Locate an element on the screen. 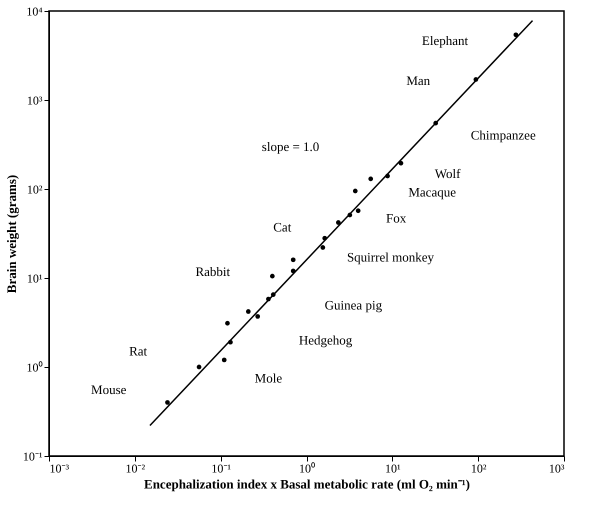 This screenshot has width=610, height=515. y-tick-label: 10⁰ is located at coordinates (34, 367).